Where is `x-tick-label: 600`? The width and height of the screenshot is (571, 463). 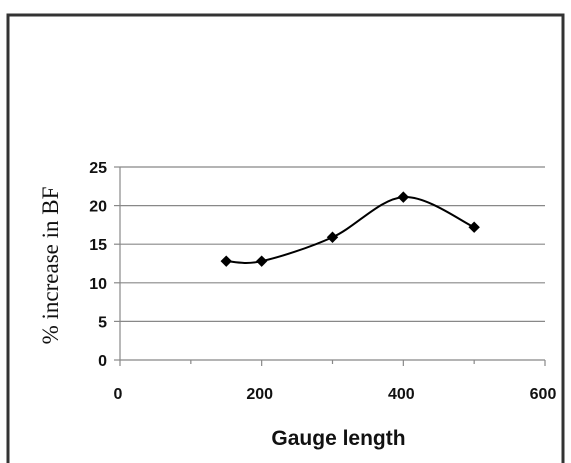 x-tick-label: 600 is located at coordinates (543, 394).